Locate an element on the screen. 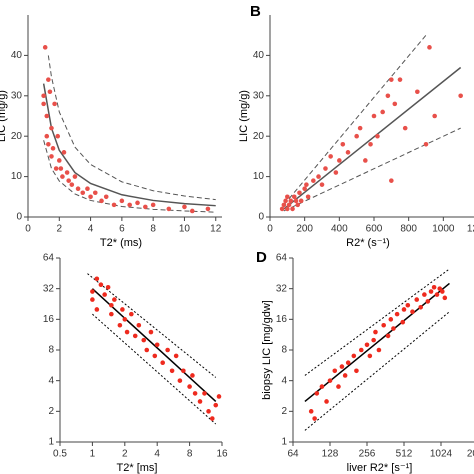 The height and width of the screenshot is (474, 474). x-tick-label: 12 is located at coordinates (216, 229).